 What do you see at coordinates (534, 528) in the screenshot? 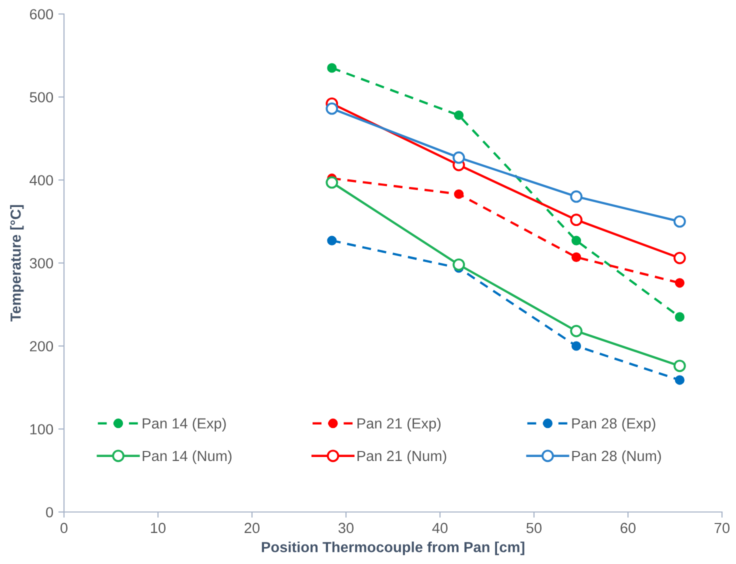
I see `x-tick-label: 50` at bounding box center [534, 528].